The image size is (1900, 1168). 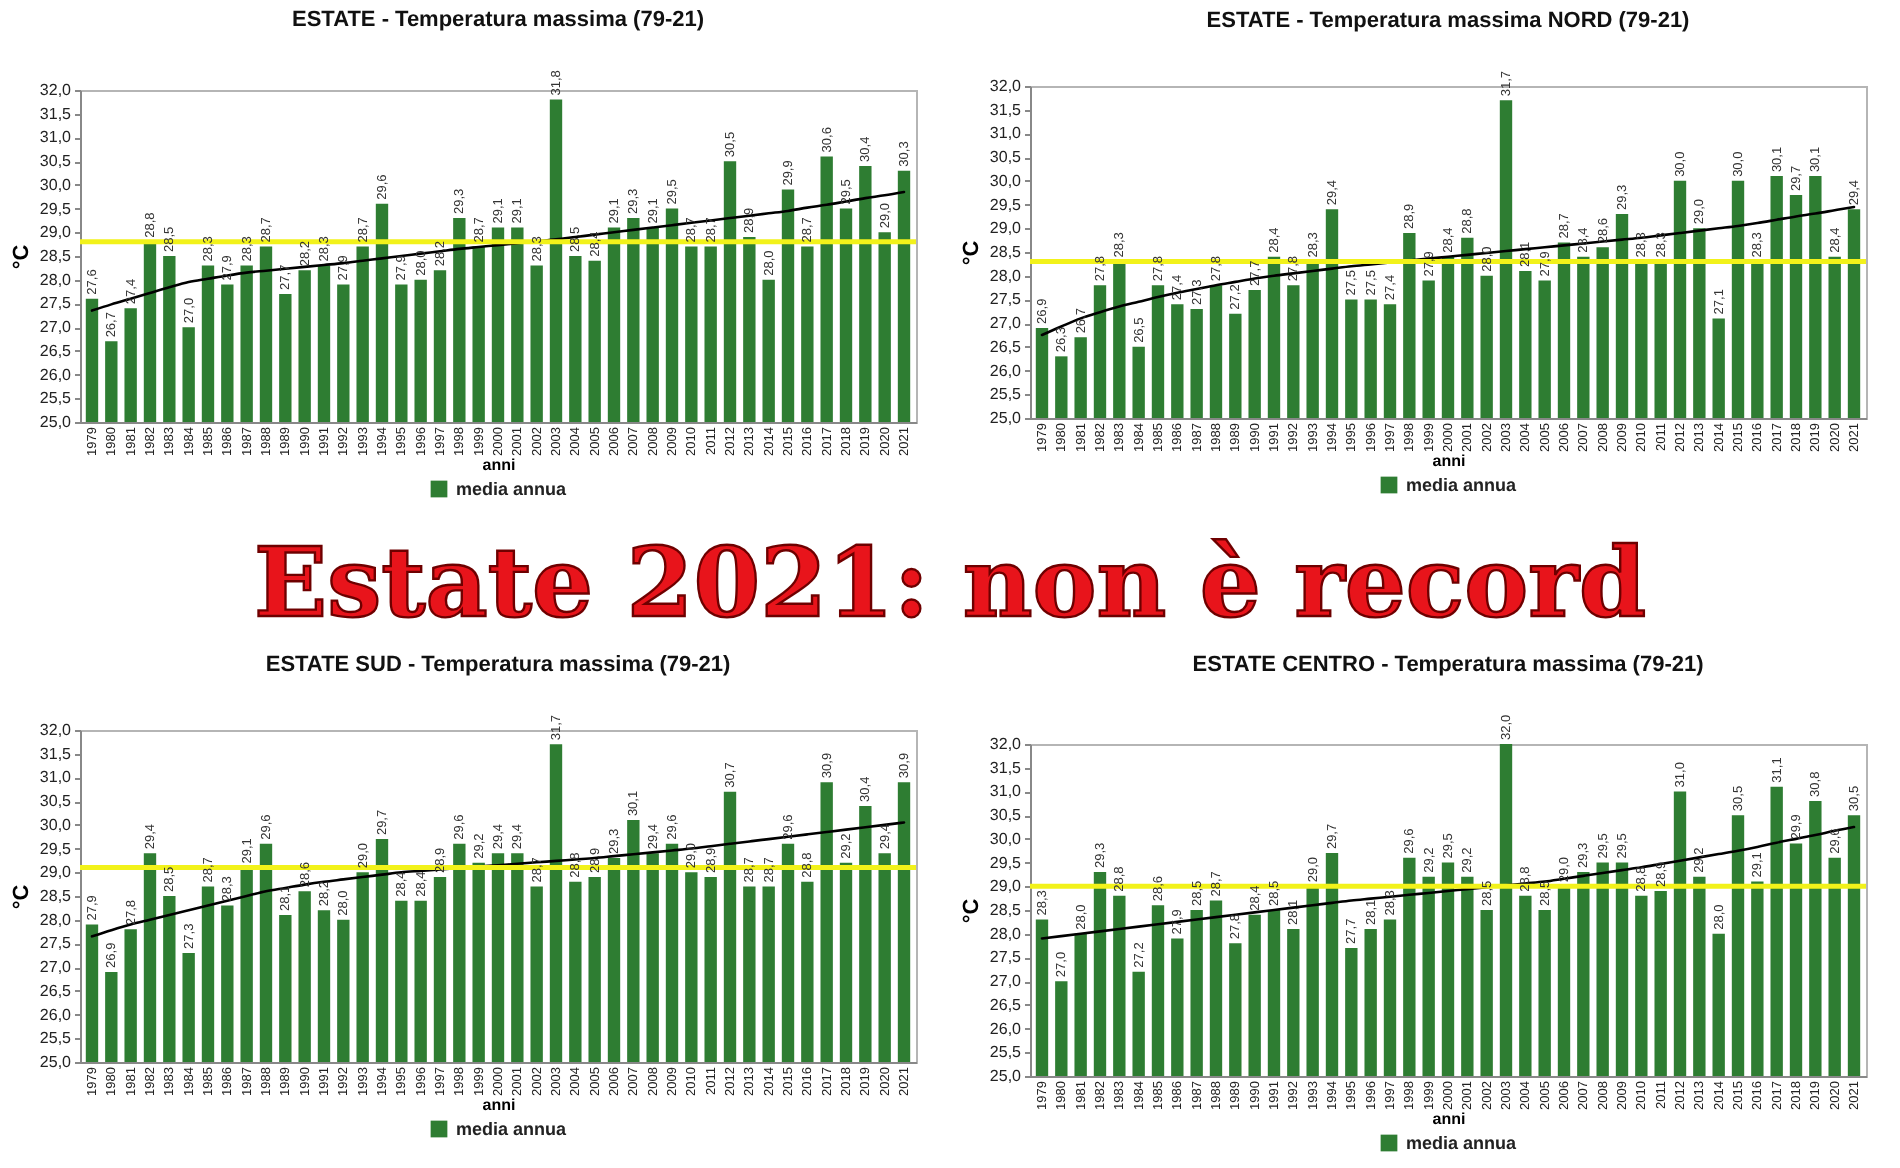 What do you see at coordinates (498, 664) in the screenshot?
I see `chart-title: ESTATE SUD - Temperatura massima (79-21)` at bounding box center [498, 664].